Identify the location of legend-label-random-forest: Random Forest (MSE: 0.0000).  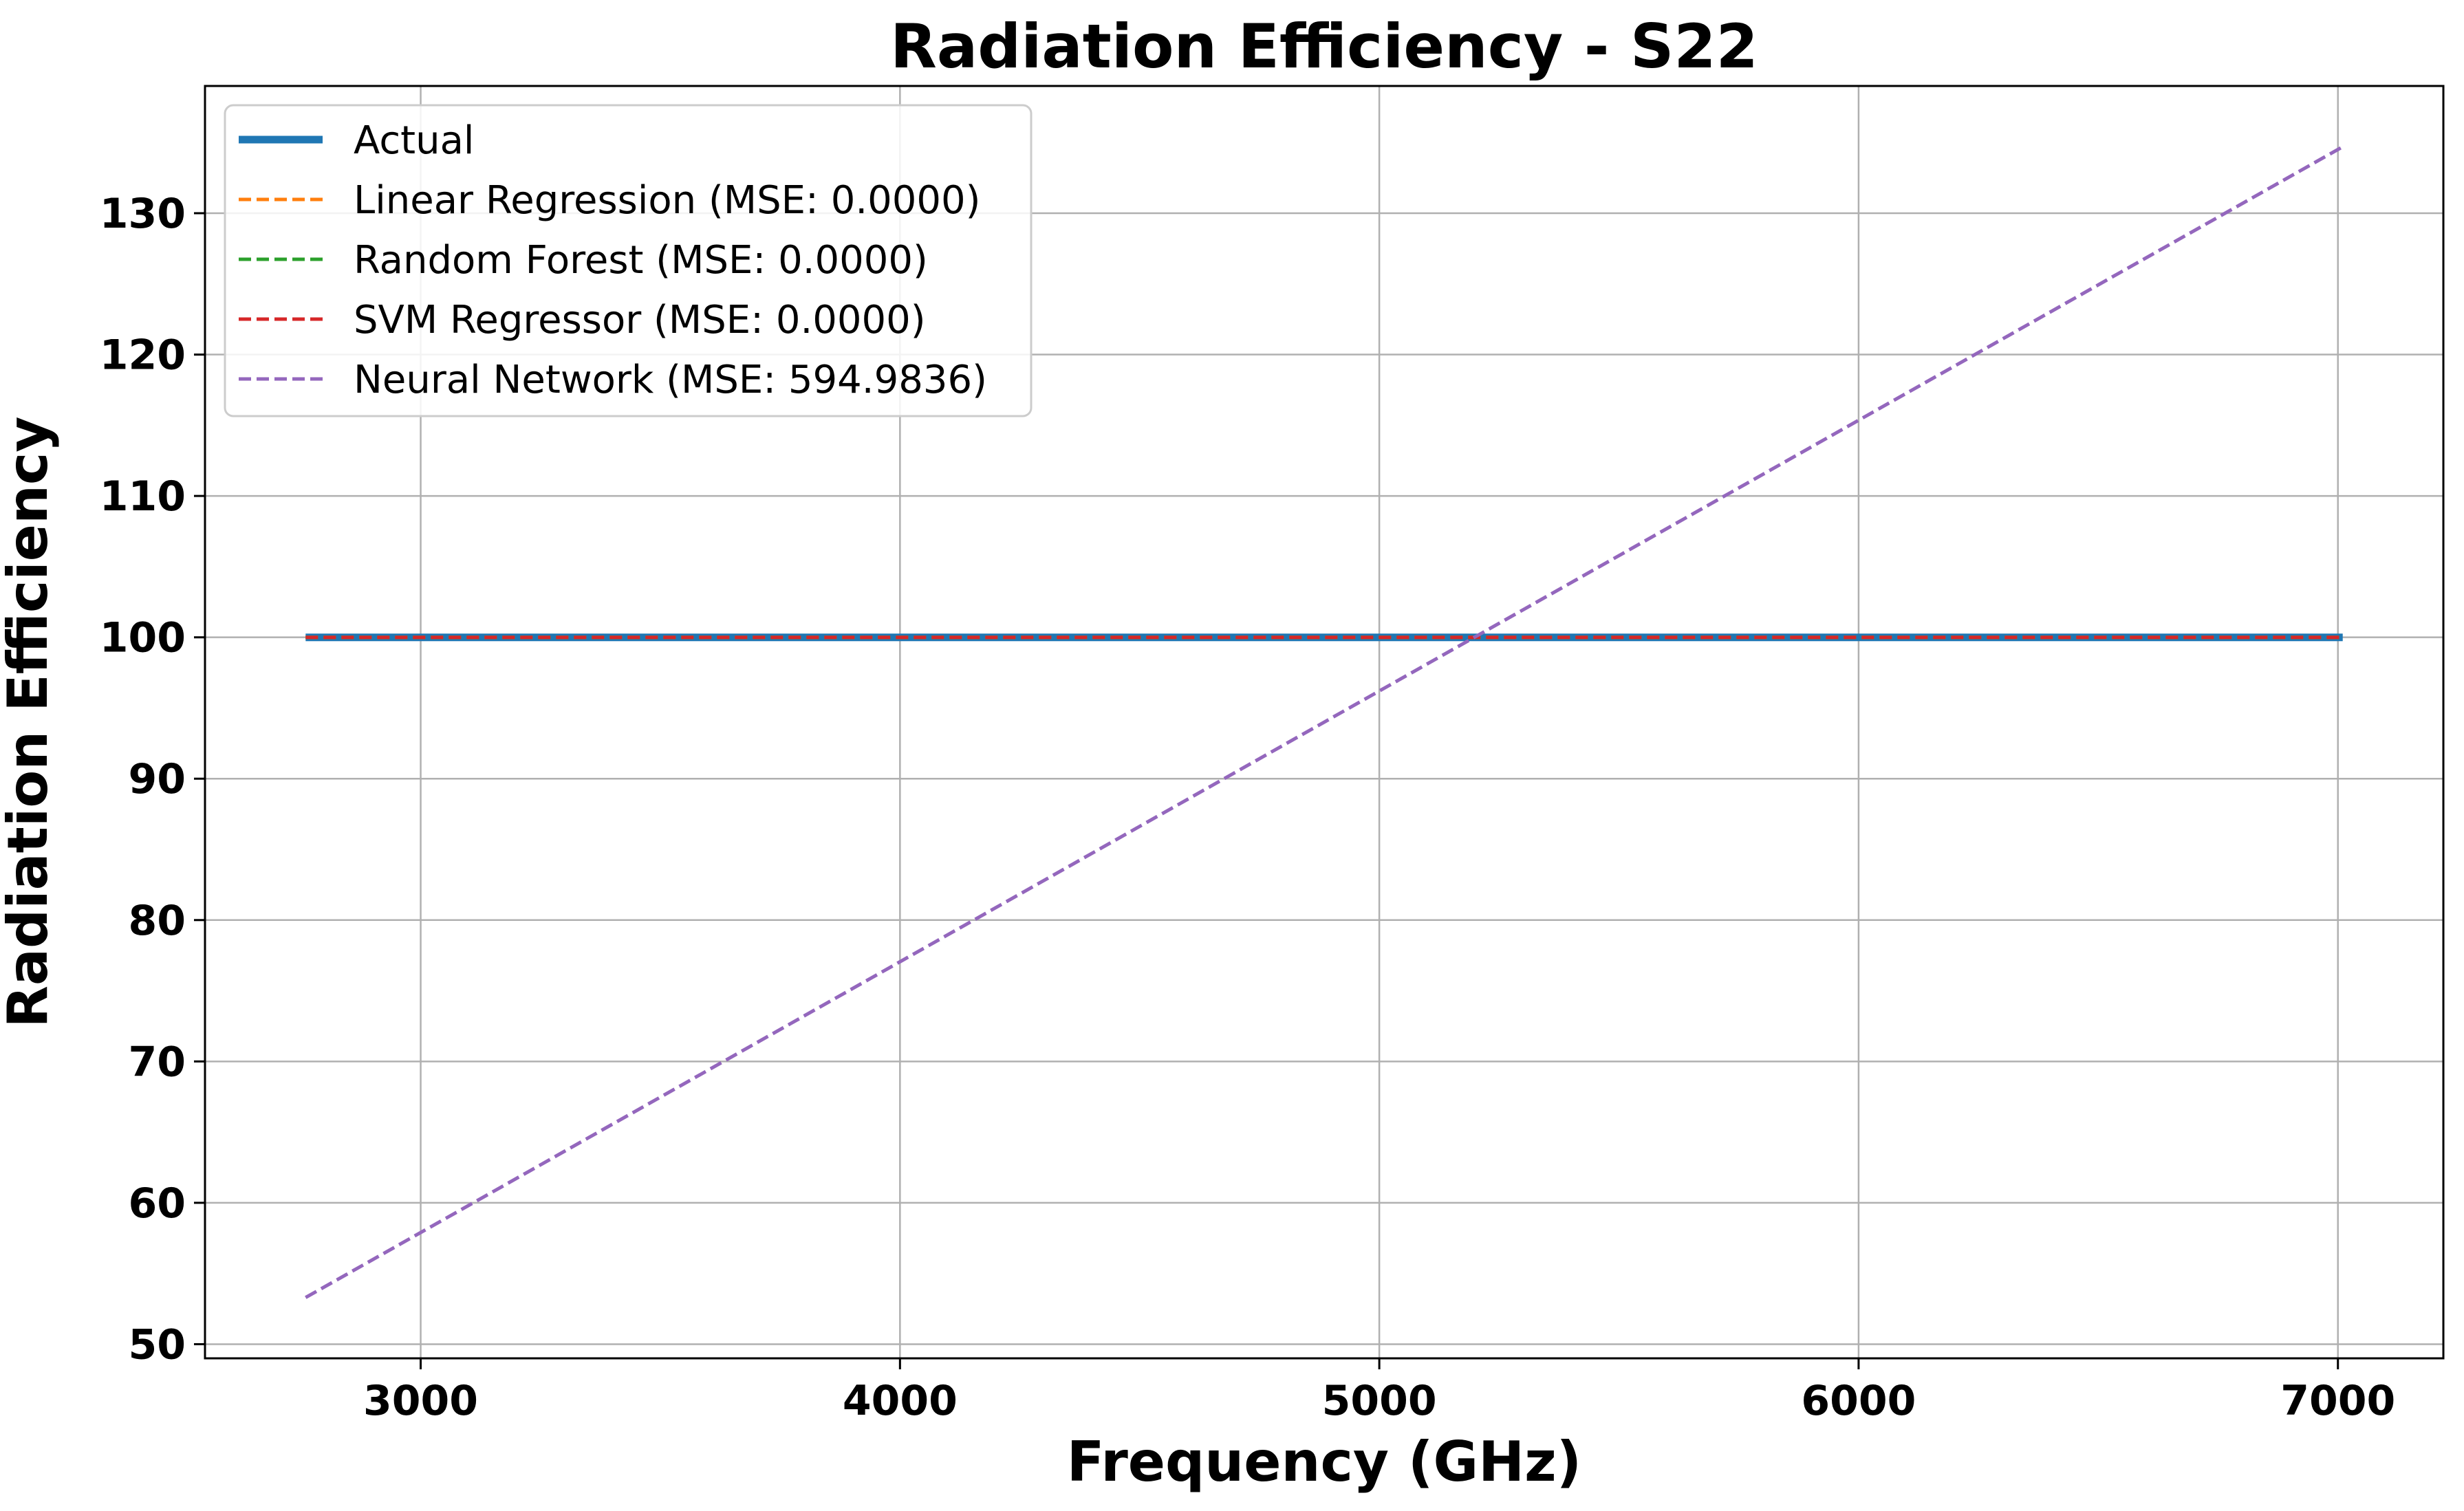
(641, 260).